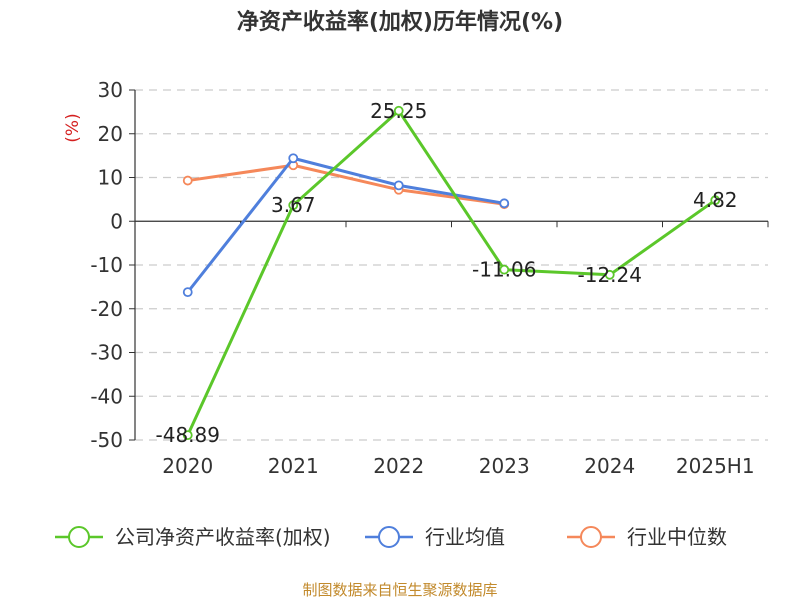 The image size is (800, 600). Describe the element at coordinates (73, 127) in the screenshot. I see `y-axis-unit-label: (%)` at that location.